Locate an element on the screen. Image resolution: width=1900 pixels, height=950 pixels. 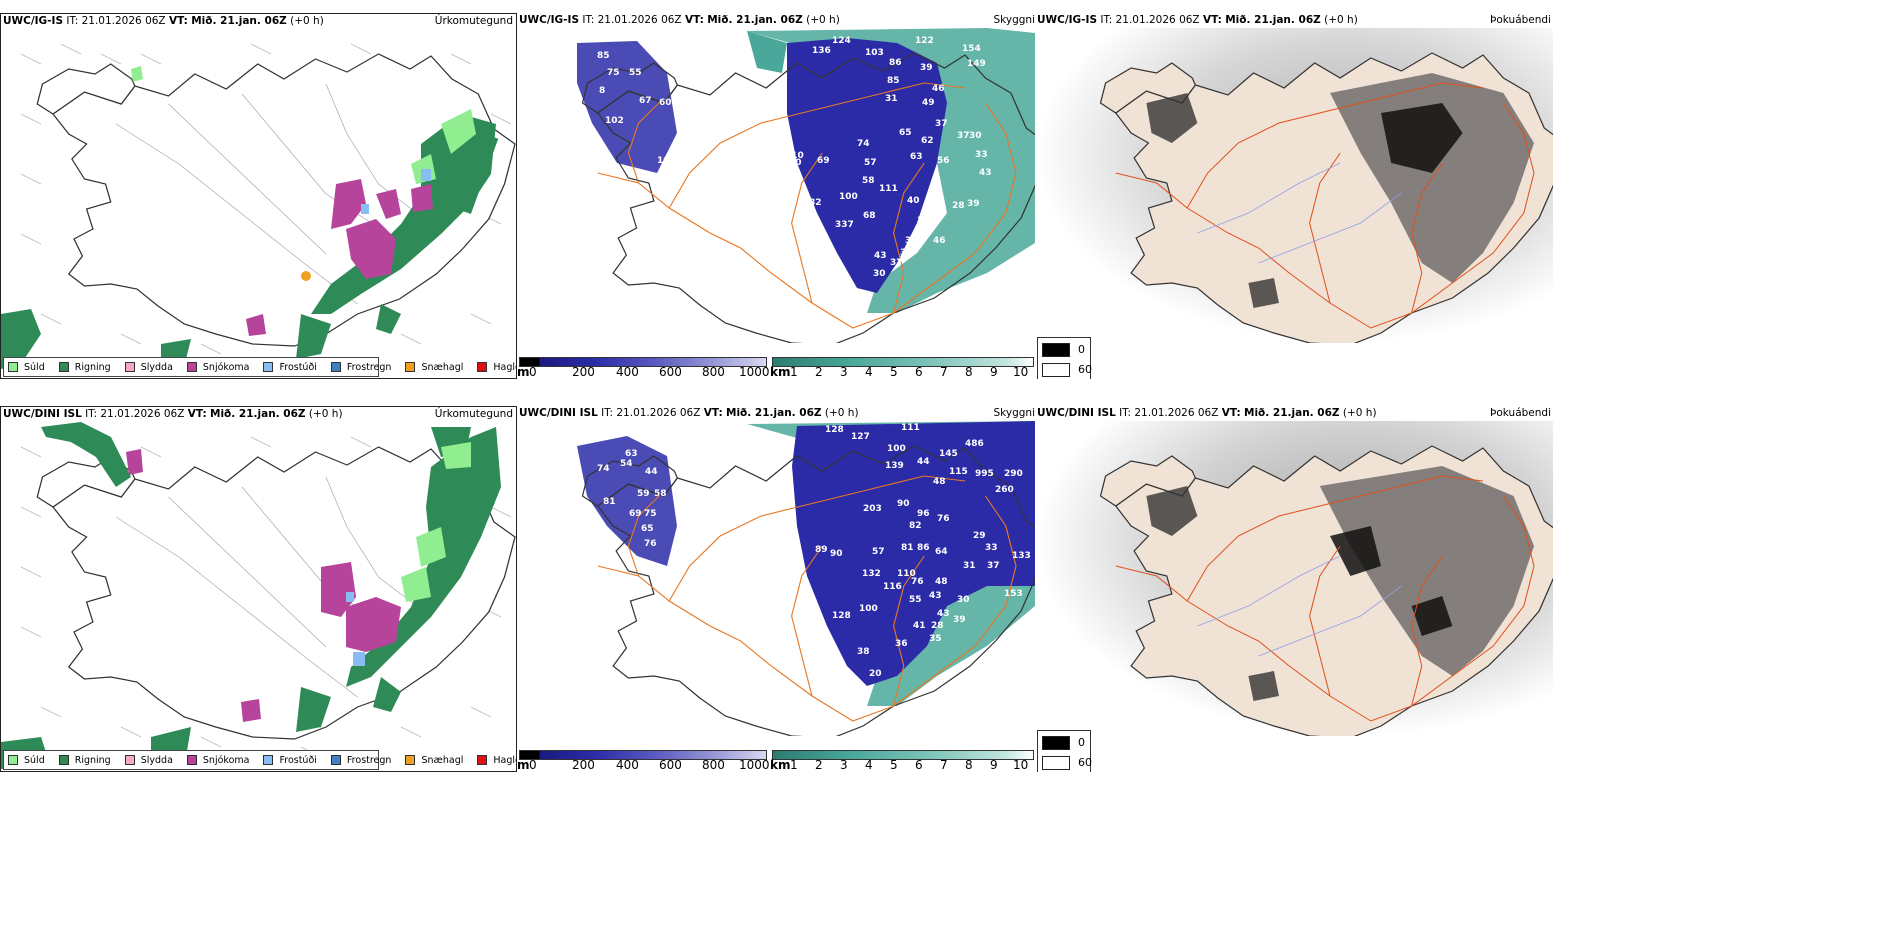
vis-label: 111 is located at coordinates (888, 189).